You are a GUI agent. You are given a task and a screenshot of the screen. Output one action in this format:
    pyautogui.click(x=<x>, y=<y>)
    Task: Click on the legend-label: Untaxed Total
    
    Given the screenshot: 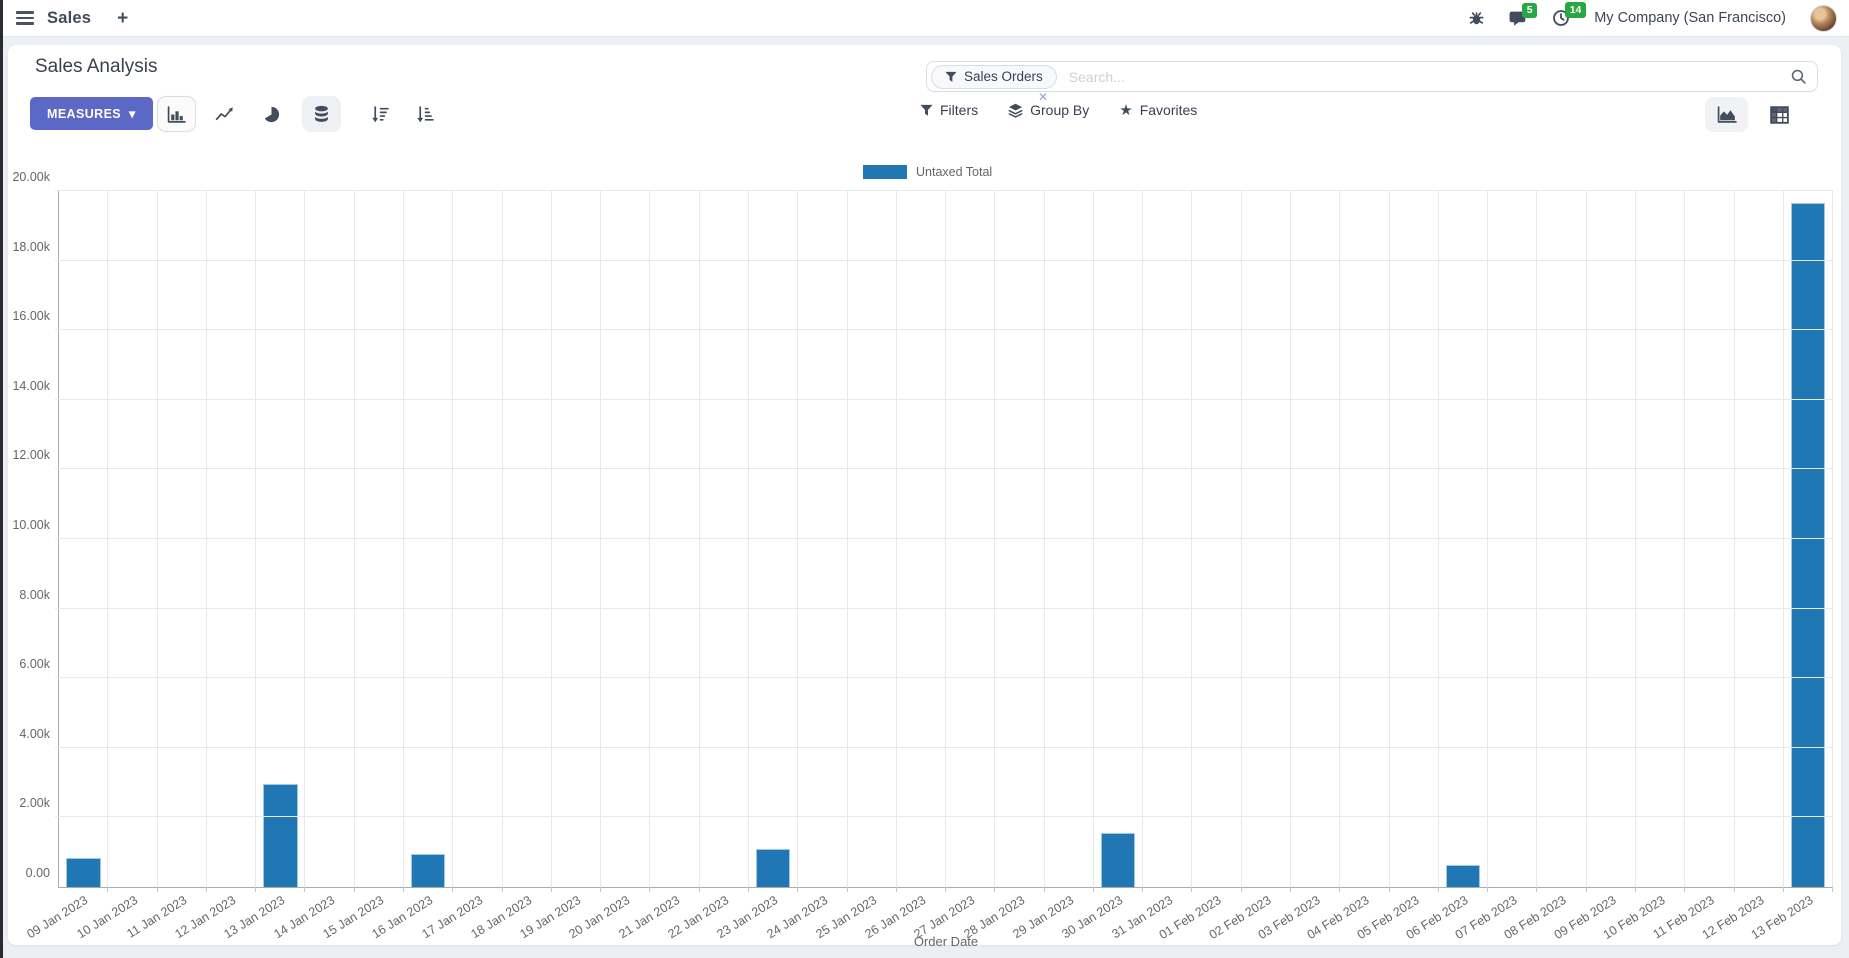 What is the action you would take?
    pyautogui.click(x=954, y=172)
    